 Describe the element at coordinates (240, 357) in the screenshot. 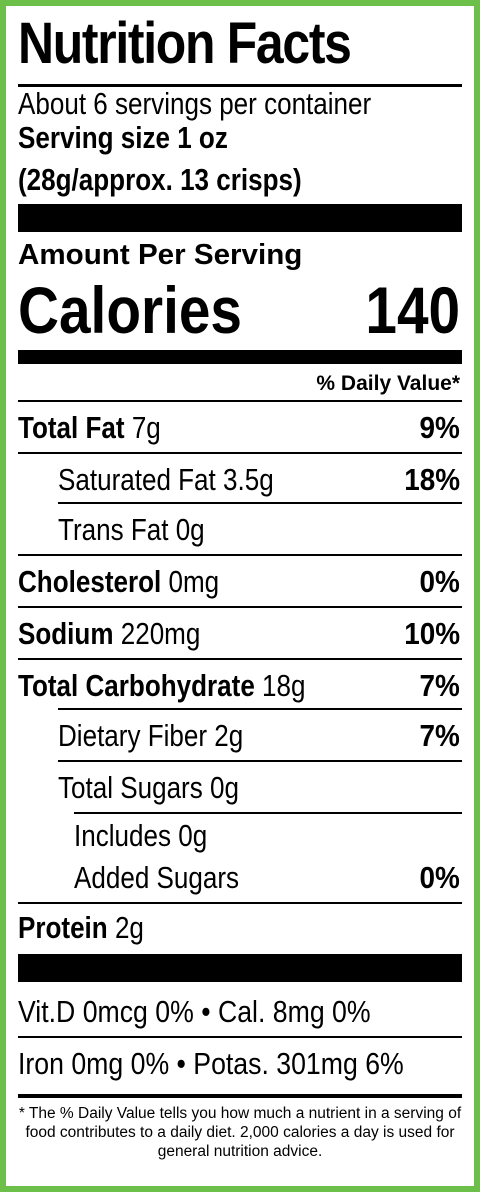

I see `thick-bar-calories` at that location.